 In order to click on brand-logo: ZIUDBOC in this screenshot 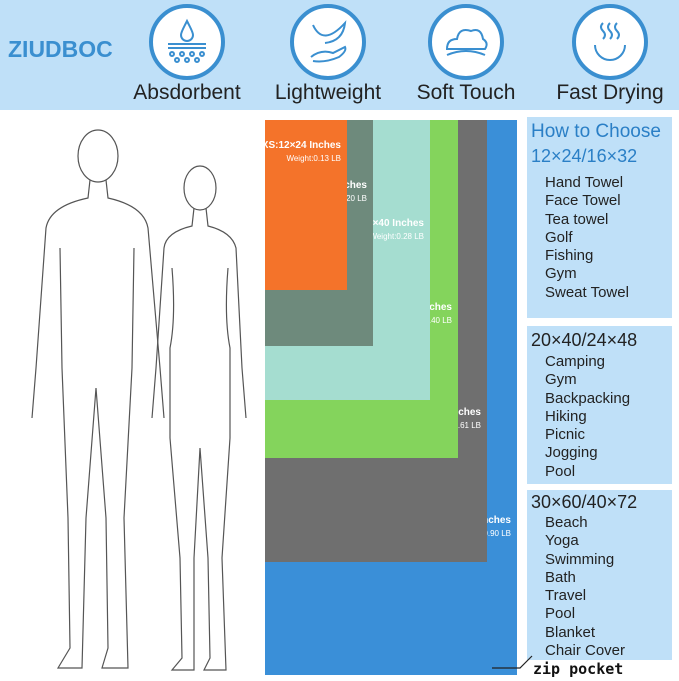, I will do `click(60, 49)`.